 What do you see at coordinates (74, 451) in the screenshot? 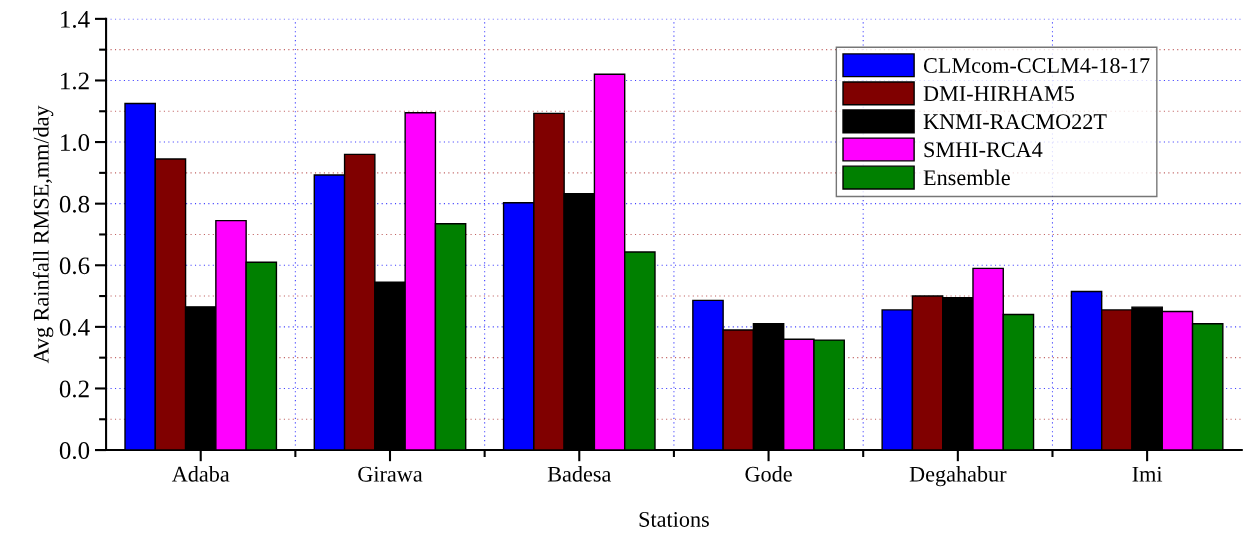
I see `y-tick-label: 0.0` at bounding box center [74, 451].